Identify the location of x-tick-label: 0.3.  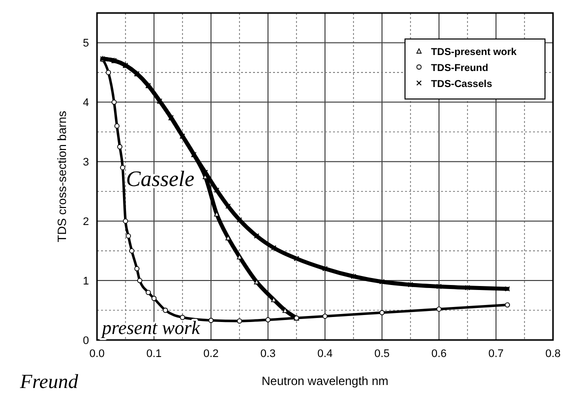
(268, 354).